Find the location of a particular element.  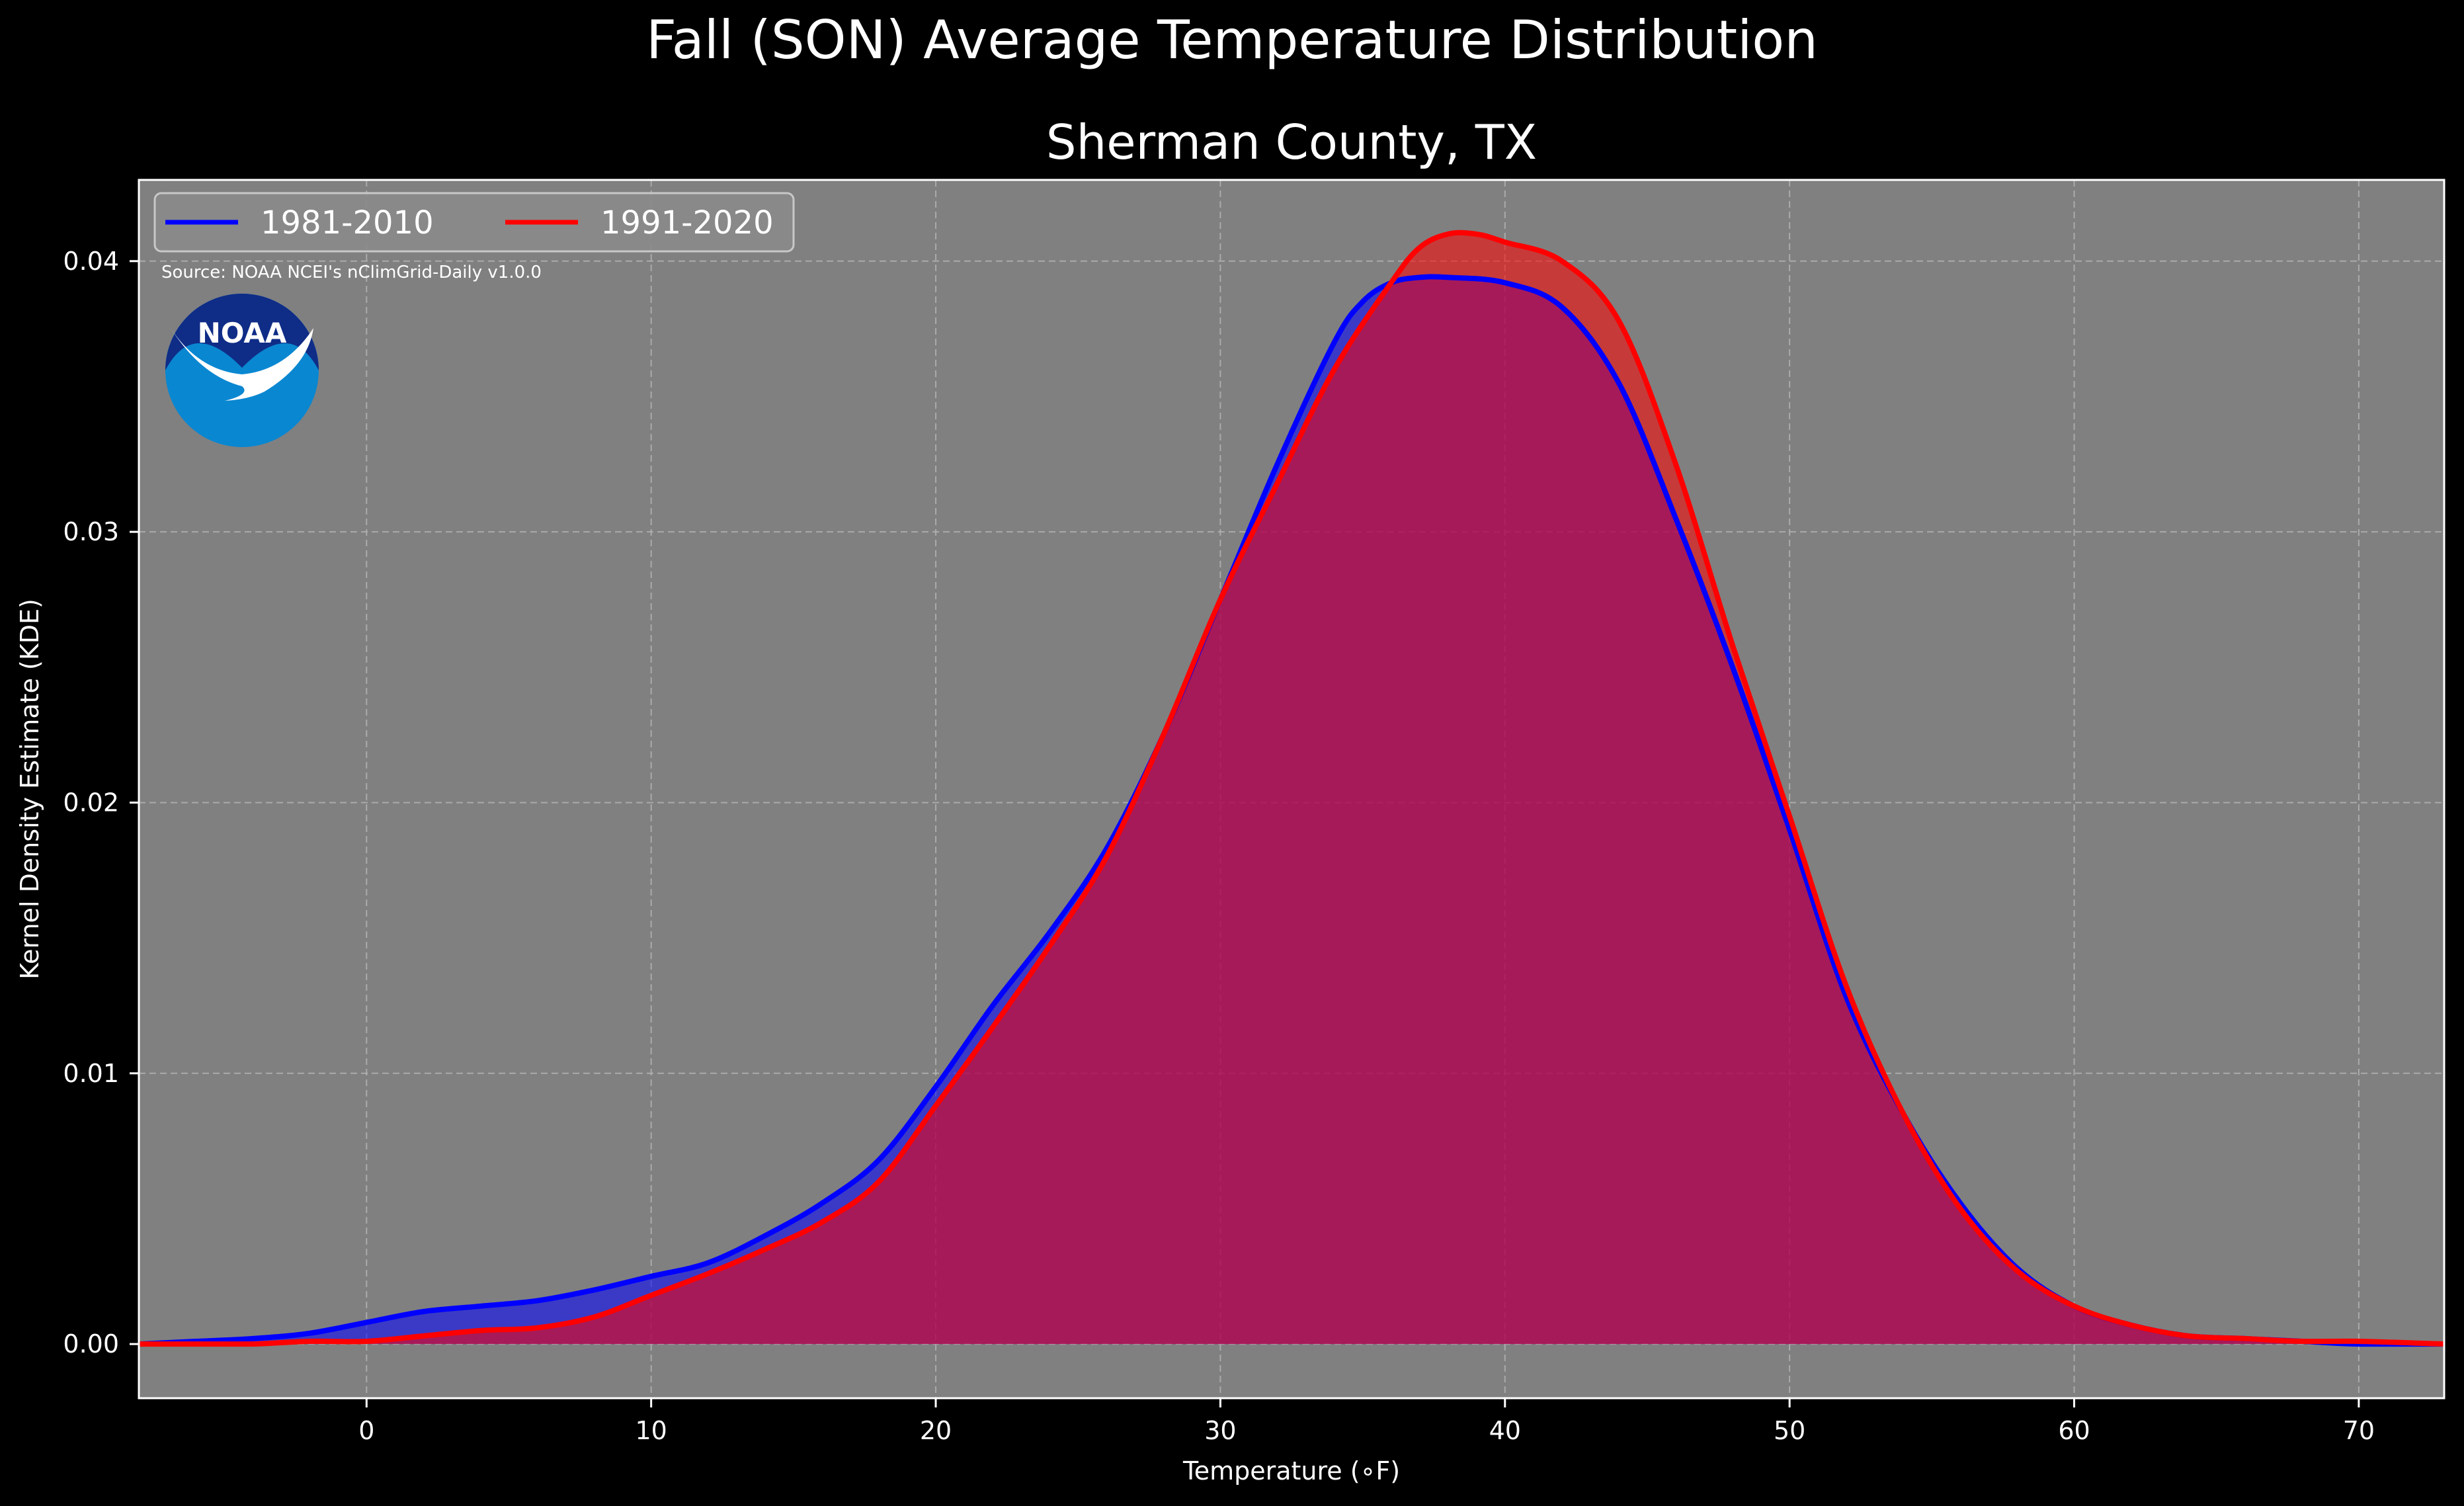

x-tick-label: 50 is located at coordinates (1789, 1430).